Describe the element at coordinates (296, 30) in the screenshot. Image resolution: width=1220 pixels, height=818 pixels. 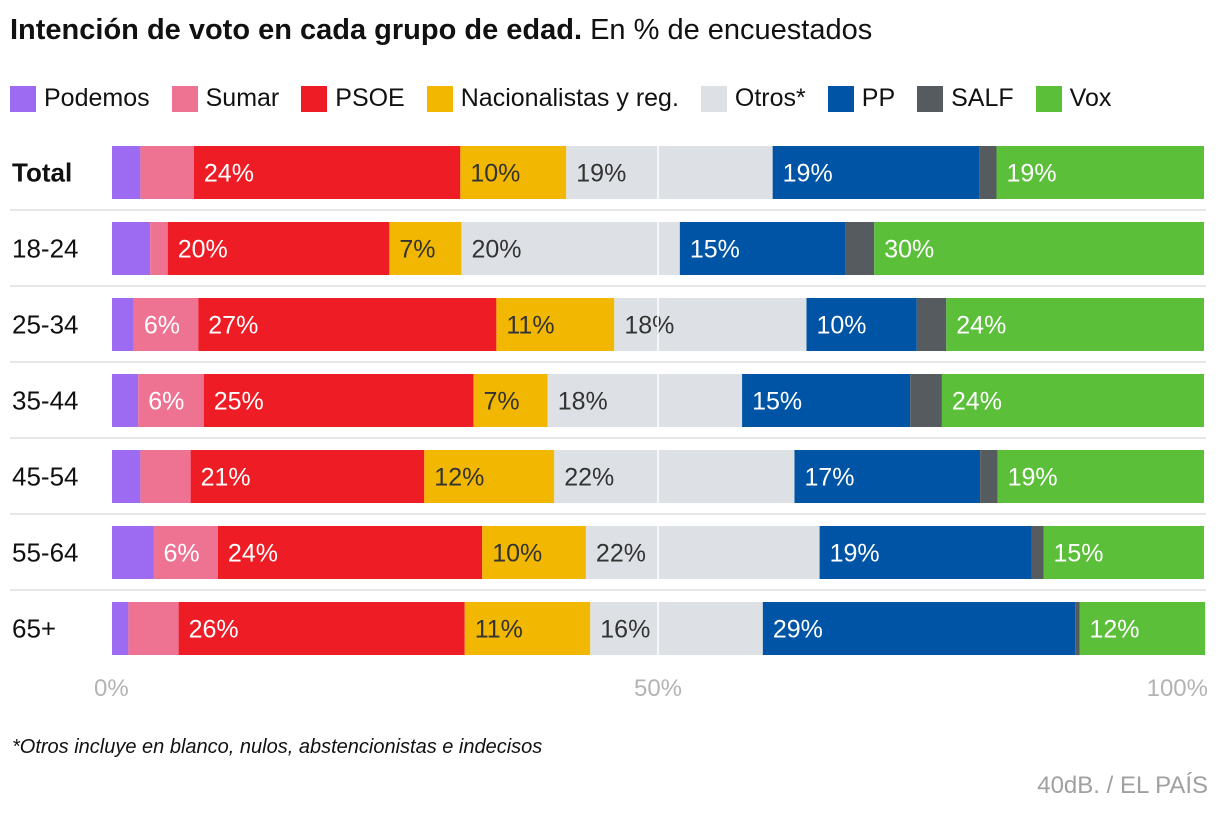
I see `title-bold: Intención de voto en cada grupo de edad.` at that location.